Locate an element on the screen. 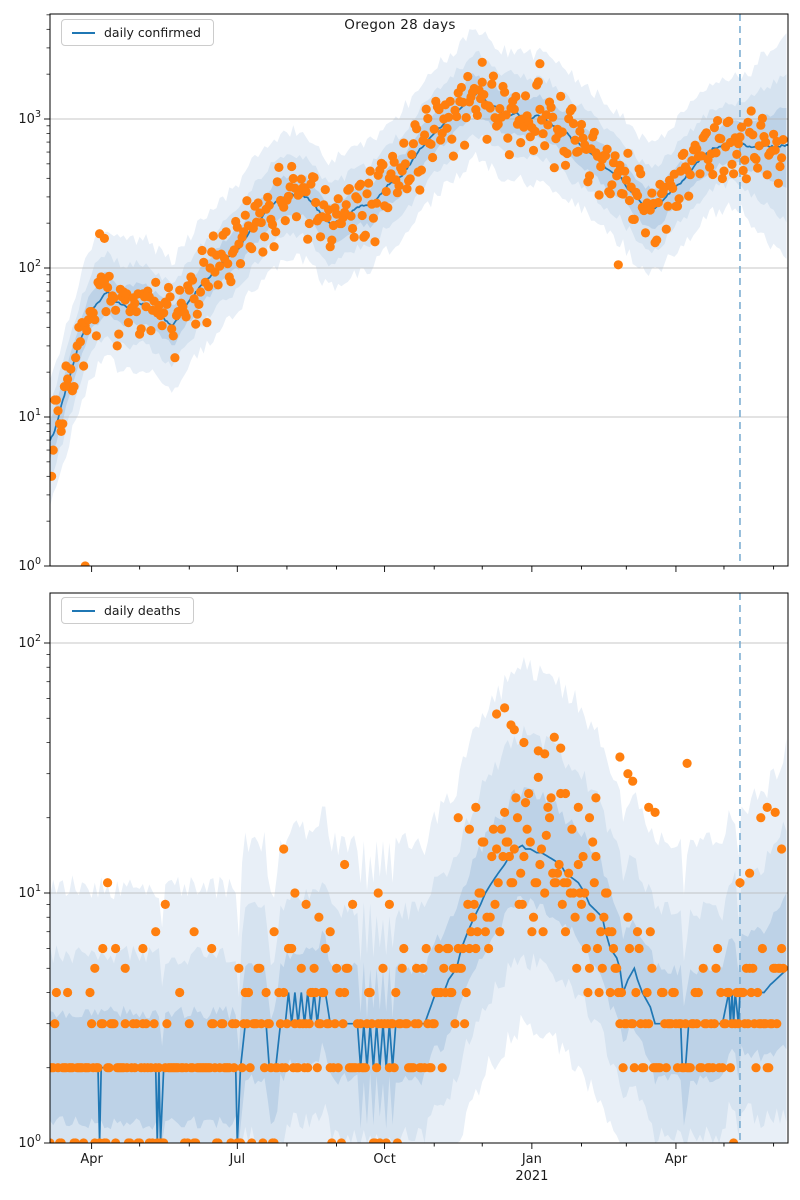  legend-label: daily confirmed is located at coordinates (152, 32).